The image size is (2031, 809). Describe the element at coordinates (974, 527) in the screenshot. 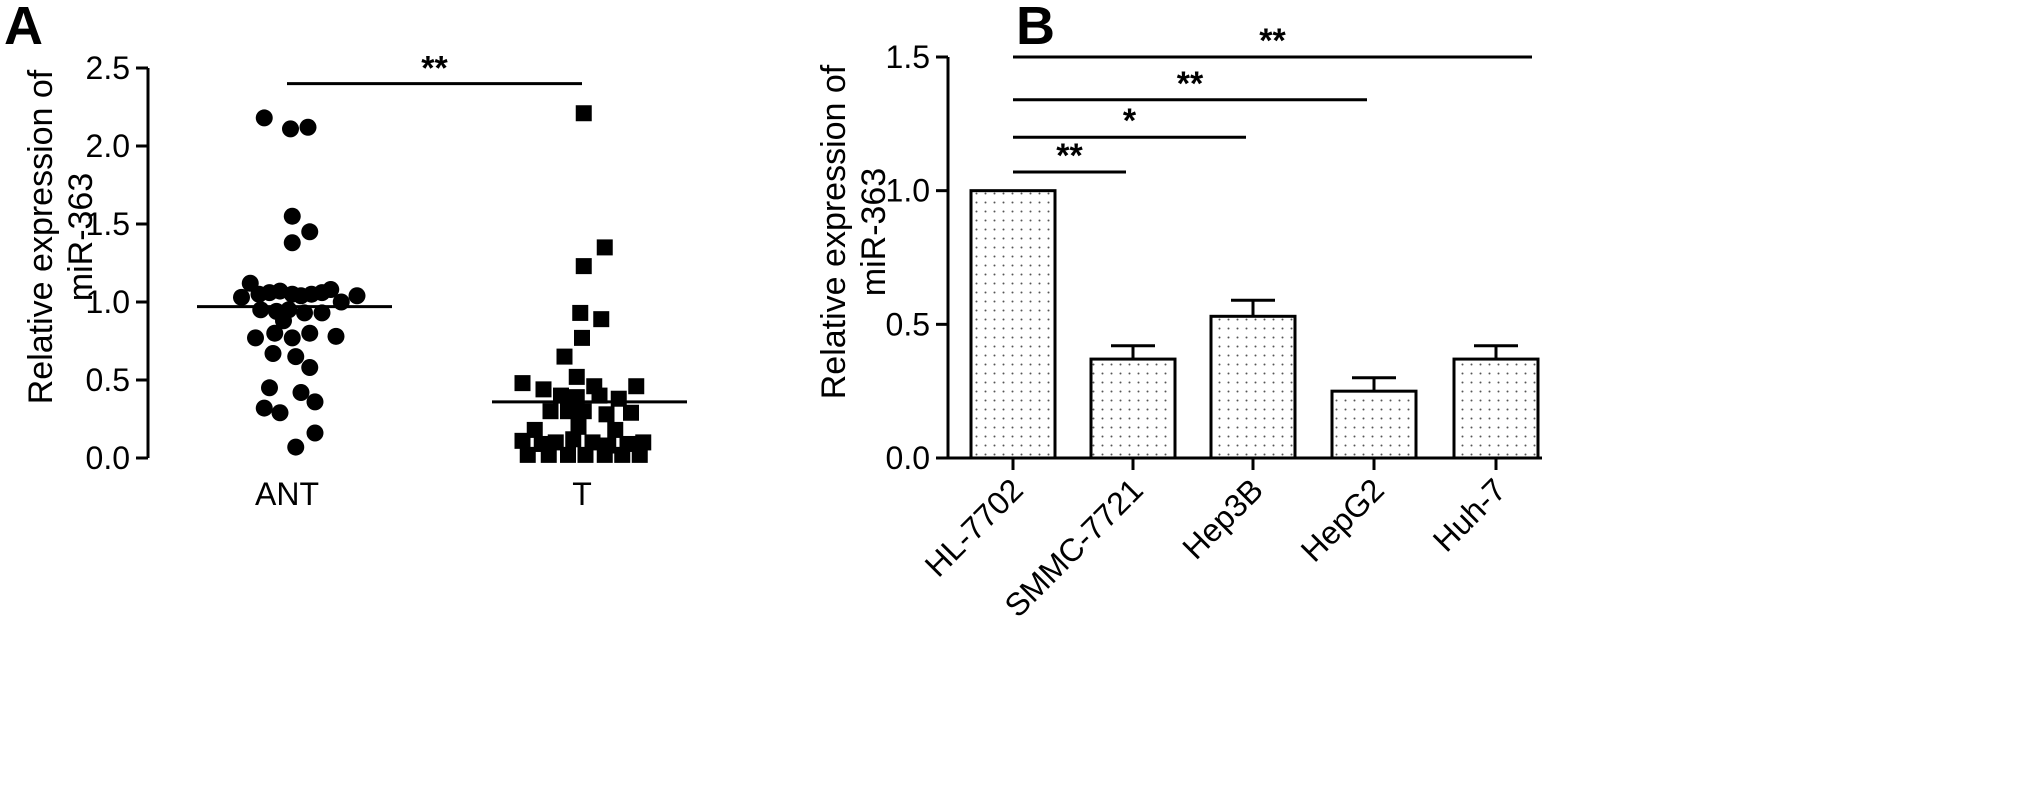

I see `x-category-label: HL-7702` at that location.